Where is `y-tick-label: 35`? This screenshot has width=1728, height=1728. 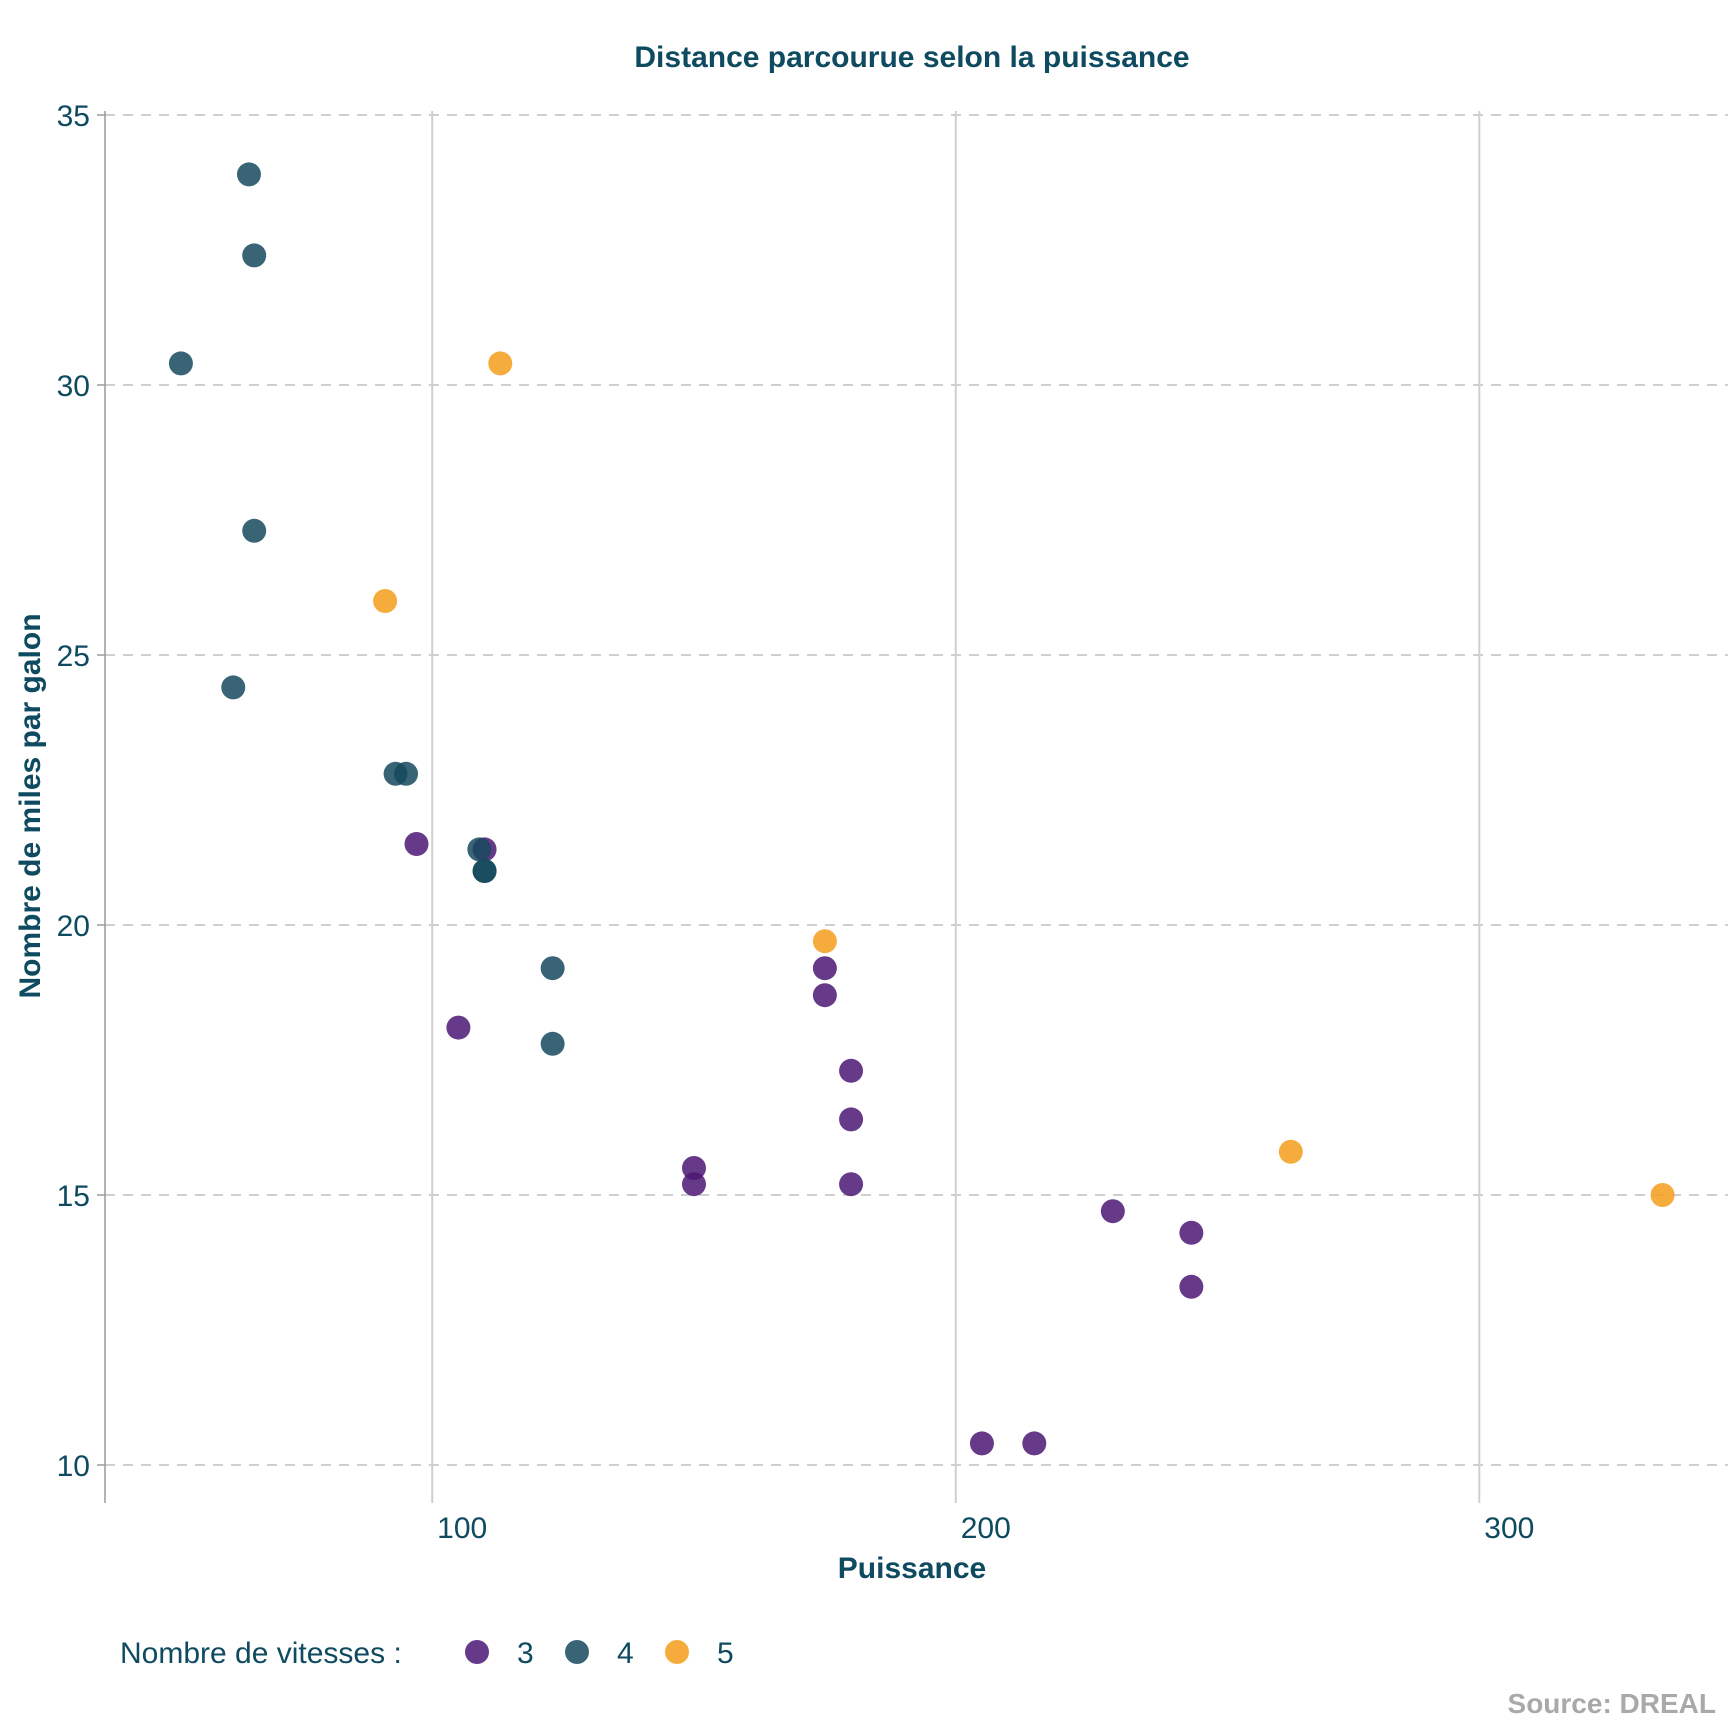 y-tick-label: 35 is located at coordinates (73, 116).